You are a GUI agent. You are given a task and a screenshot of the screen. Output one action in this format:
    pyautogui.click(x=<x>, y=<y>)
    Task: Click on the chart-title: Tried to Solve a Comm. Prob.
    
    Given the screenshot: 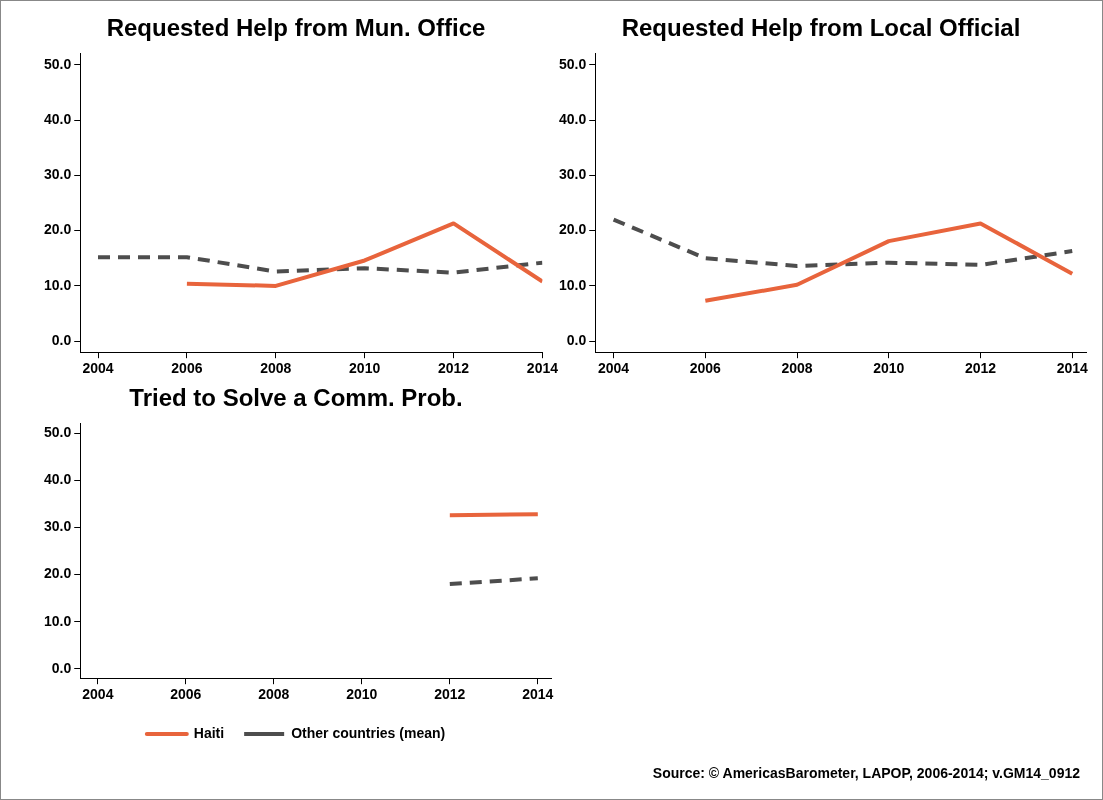 What is the action you would take?
    pyautogui.click(x=296, y=398)
    